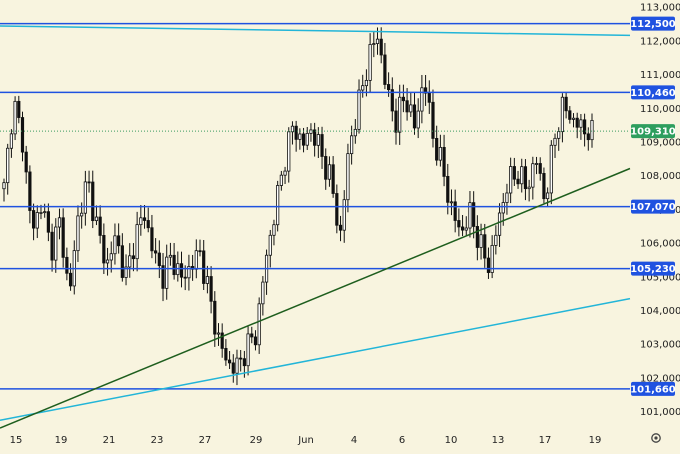 The image size is (680, 454). Describe the element at coordinates (656, 438) in the screenshot. I see `gear-icon` at that location.